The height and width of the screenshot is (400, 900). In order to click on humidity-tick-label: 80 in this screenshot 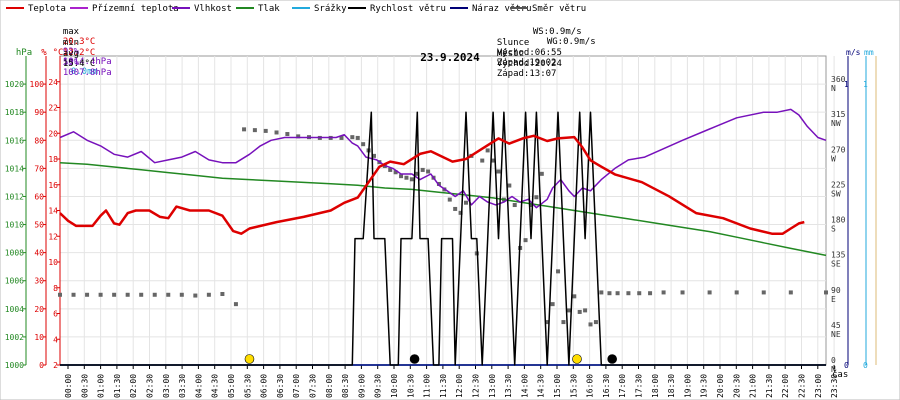, I will do `click(39, 140)`.